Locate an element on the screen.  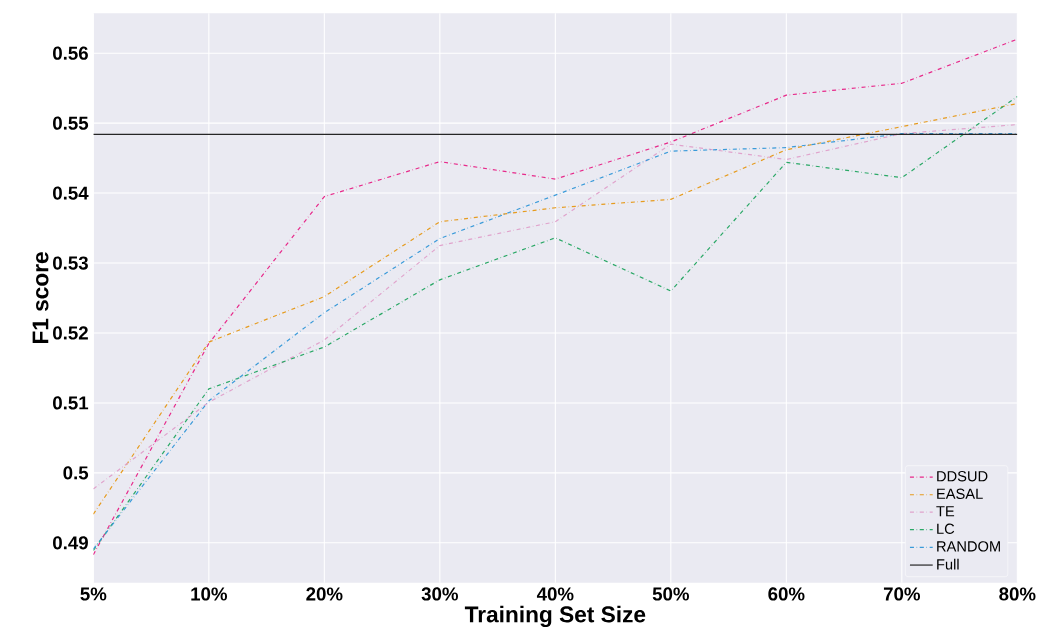
legend-label: TE is located at coordinates (945, 511).